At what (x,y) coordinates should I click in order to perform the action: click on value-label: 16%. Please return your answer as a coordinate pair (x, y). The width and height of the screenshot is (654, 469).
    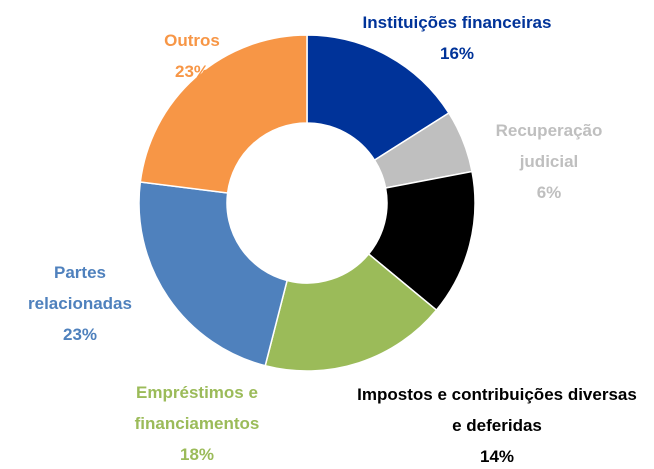
    Looking at the image, I should click on (457, 53).